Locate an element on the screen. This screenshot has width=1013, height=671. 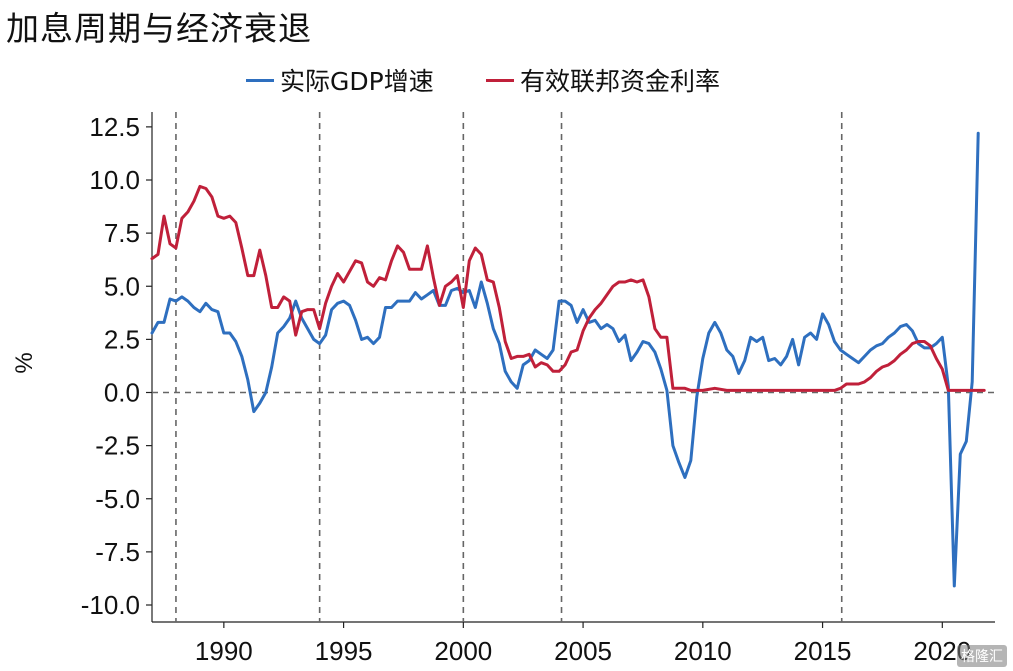
y-tick-label: 12.5 is located at coordinates (114, 127).